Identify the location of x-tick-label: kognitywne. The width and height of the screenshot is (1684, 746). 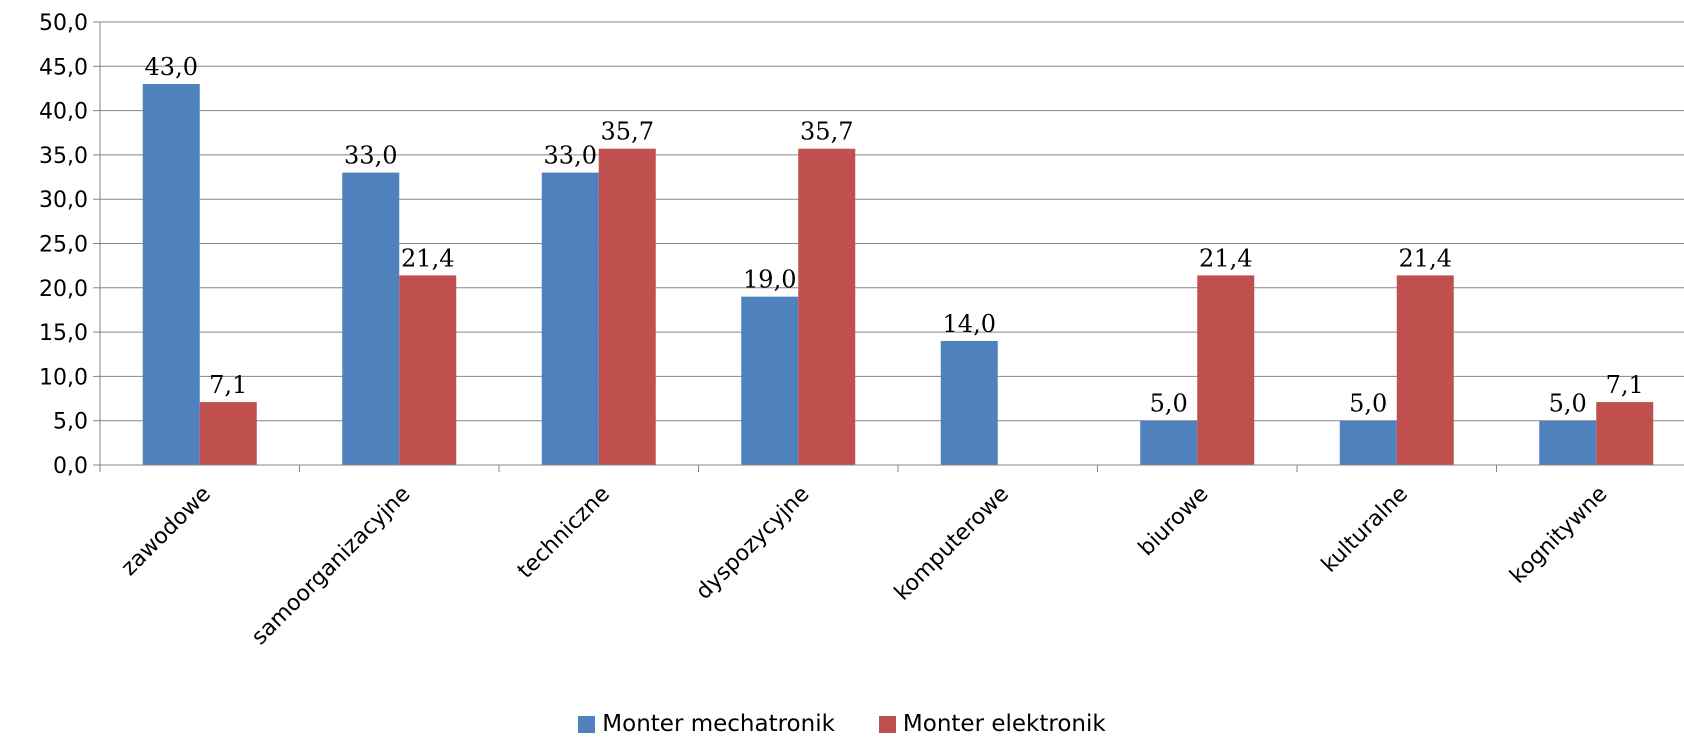
(1558, 535).